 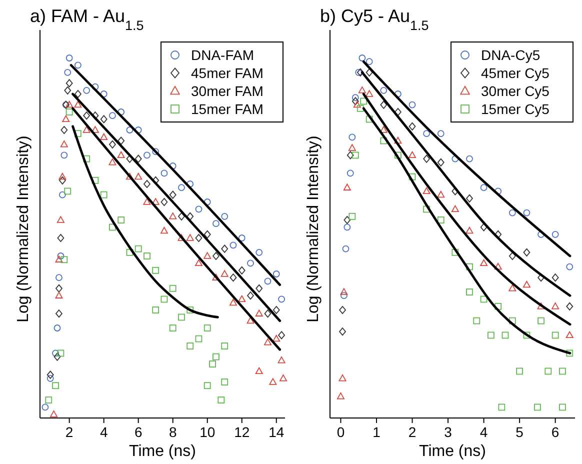 What do you see at coordinates (69, 432) in the screenshot?
I see `x-tick-label: 2` at bounding box center [69, 432].